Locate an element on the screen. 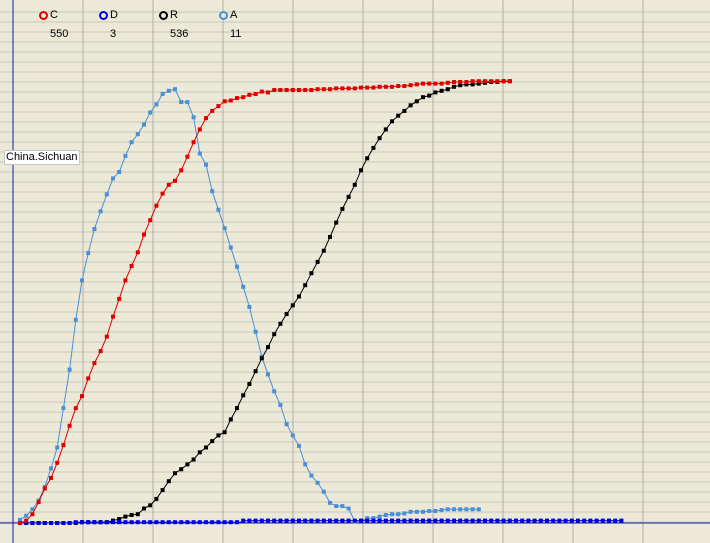 This screenshot has width=710, height=543. legend-marker-c is located at coordinates (43, 15).